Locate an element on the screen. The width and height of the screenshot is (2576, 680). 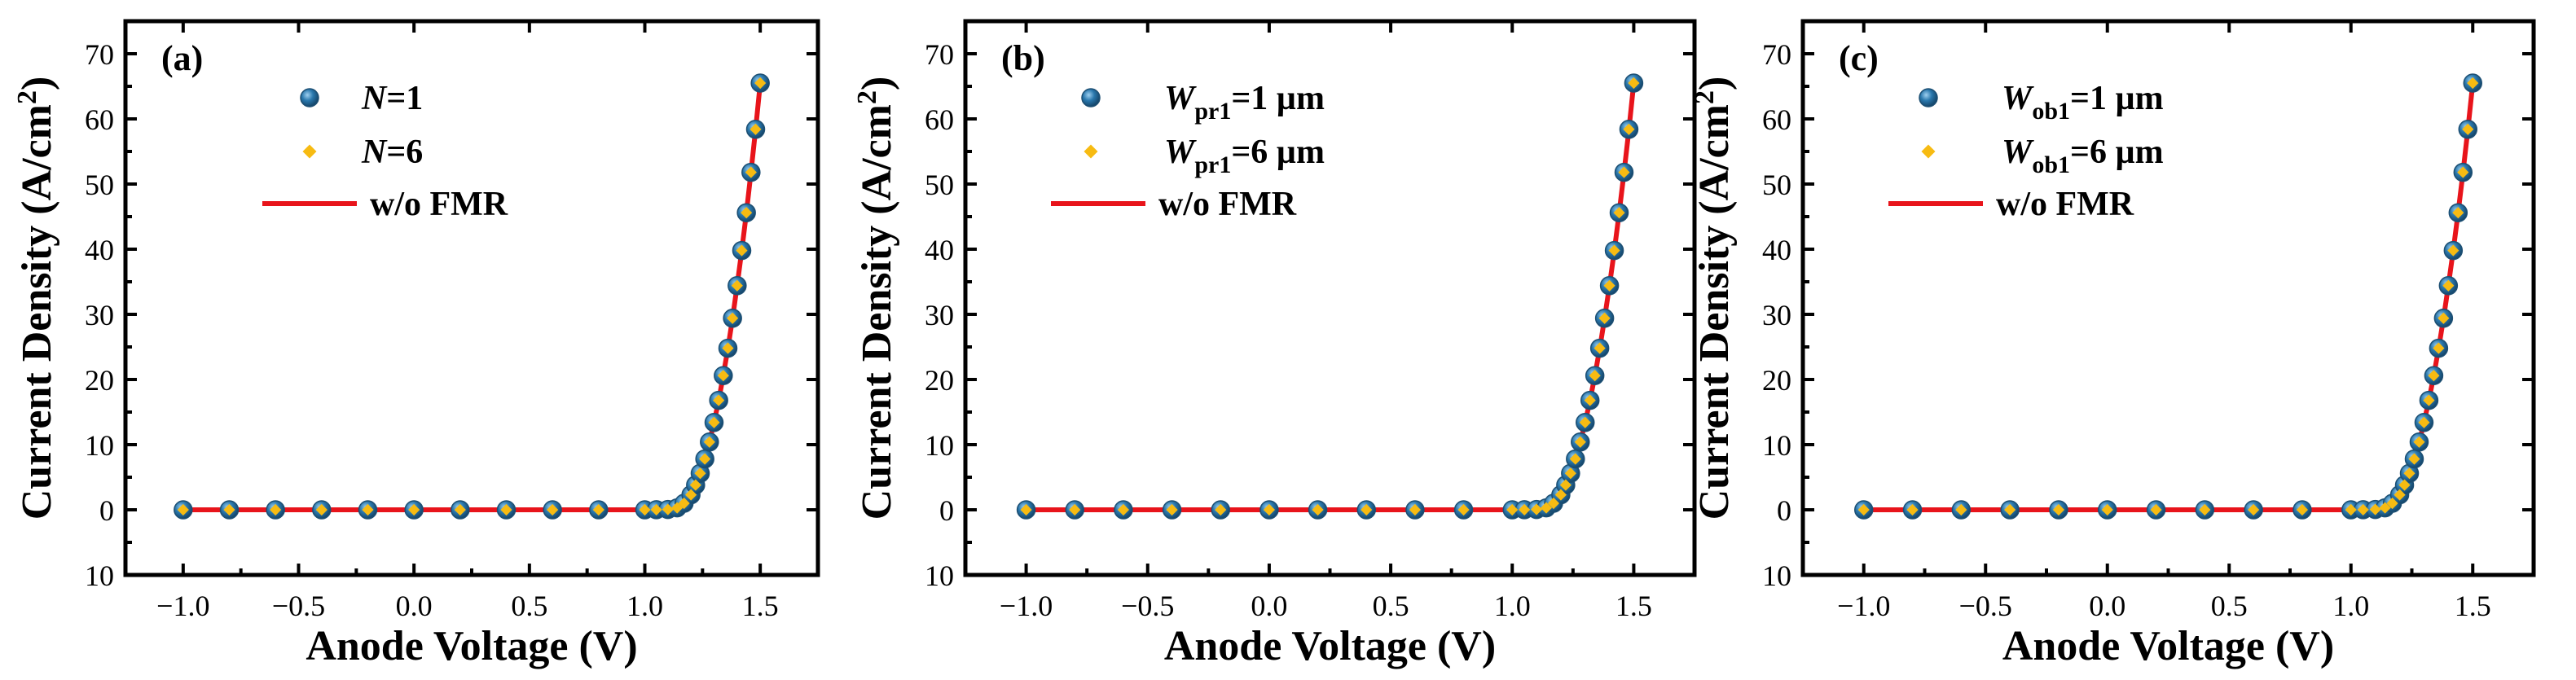
x-tick-label: 1.0 is located at coordinates (1512, 606).